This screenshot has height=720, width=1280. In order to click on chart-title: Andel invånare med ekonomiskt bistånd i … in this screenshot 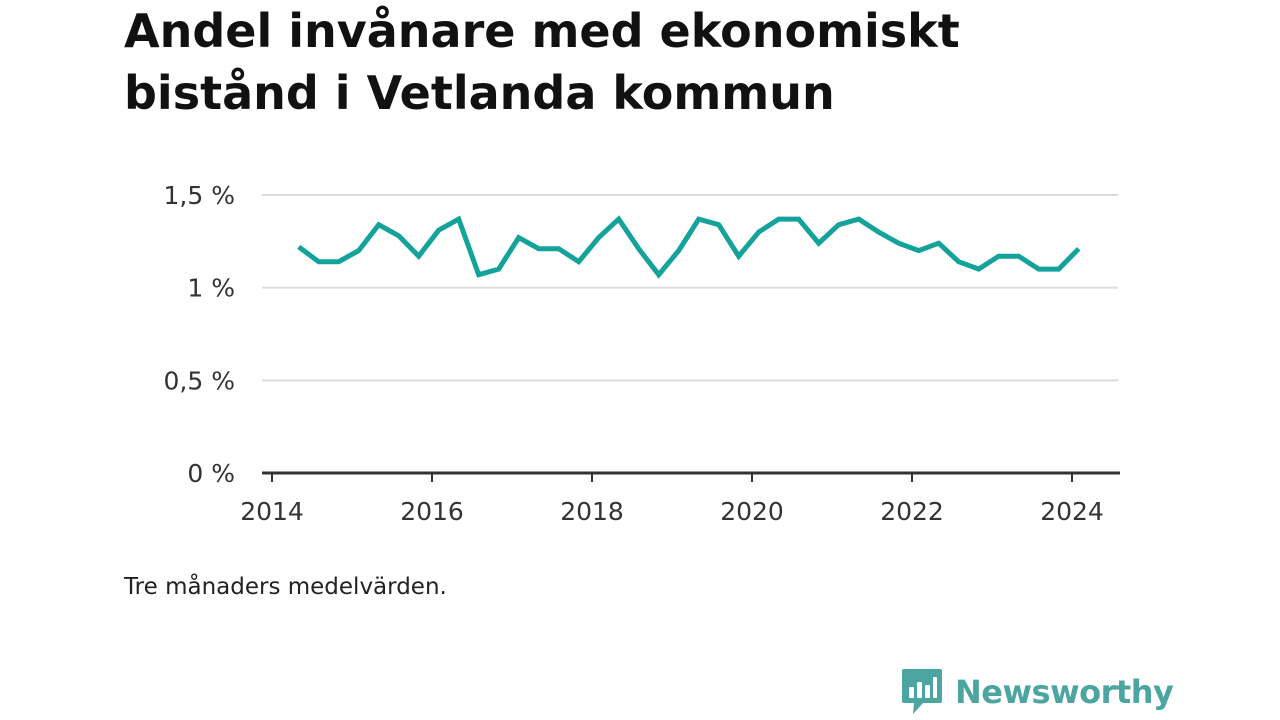, I will do `click(542, 62)`.